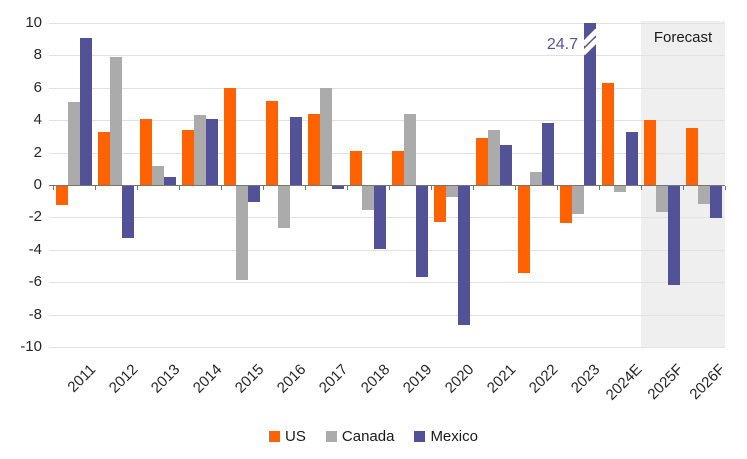  I want to click on x-tick-label-2024E: 2024E, so click(624, 382).